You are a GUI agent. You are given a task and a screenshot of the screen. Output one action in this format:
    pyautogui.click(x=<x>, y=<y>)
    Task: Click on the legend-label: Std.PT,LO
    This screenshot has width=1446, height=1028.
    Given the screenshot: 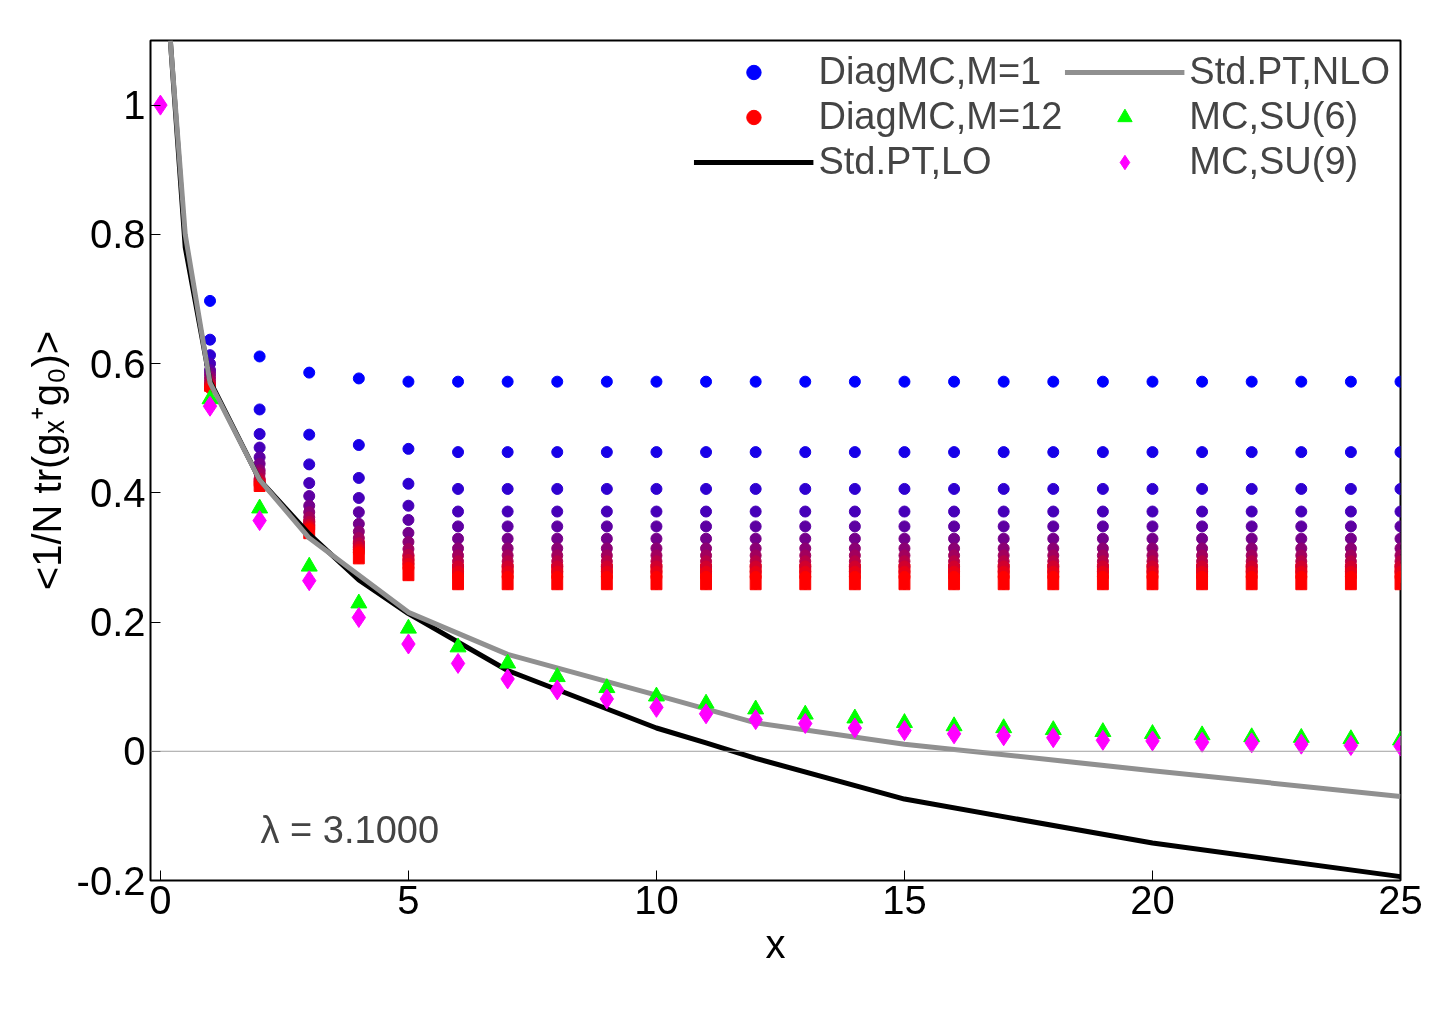 What is the action you would take?
    pyautogui.click(x=905, y=161)
    